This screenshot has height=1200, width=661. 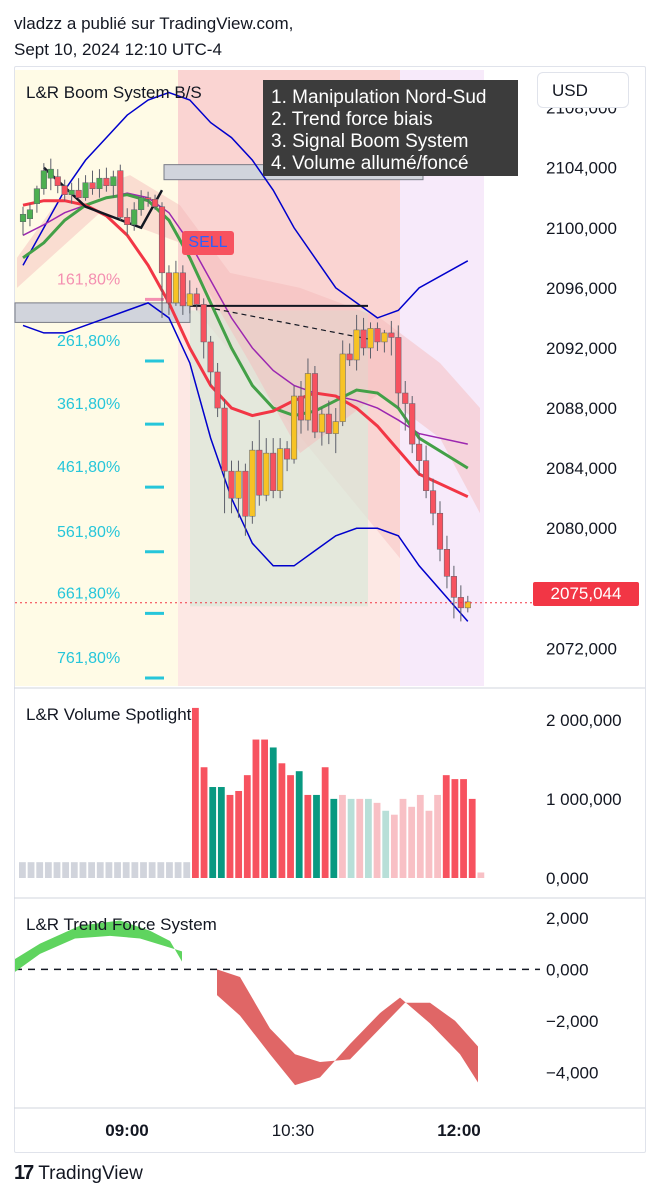 I want to click on fib-level-label: 261,80%, so click(x=88, y=341).